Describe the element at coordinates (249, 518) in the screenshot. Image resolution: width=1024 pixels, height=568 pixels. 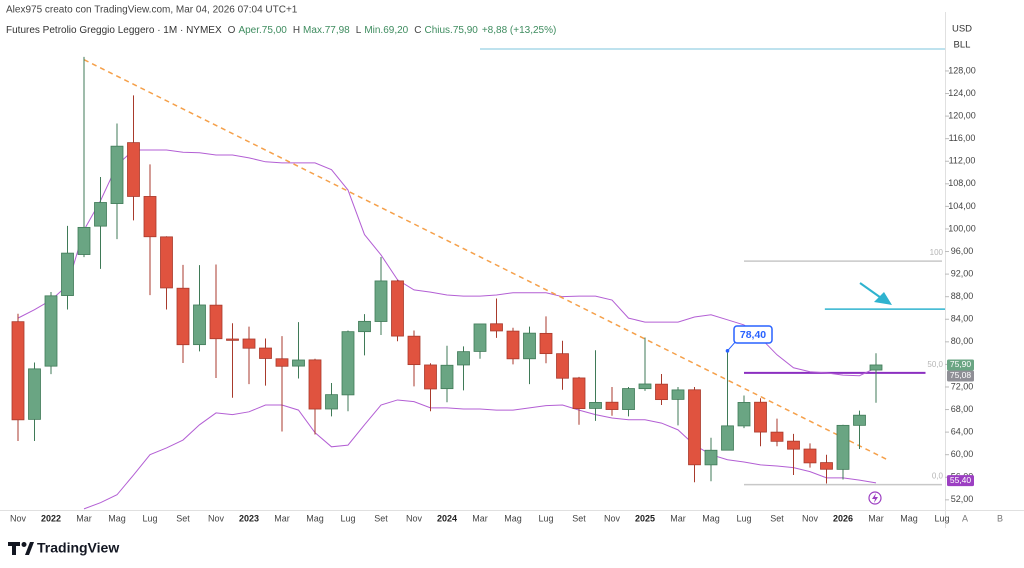
I see `x-tick-label: 2023` at that location.